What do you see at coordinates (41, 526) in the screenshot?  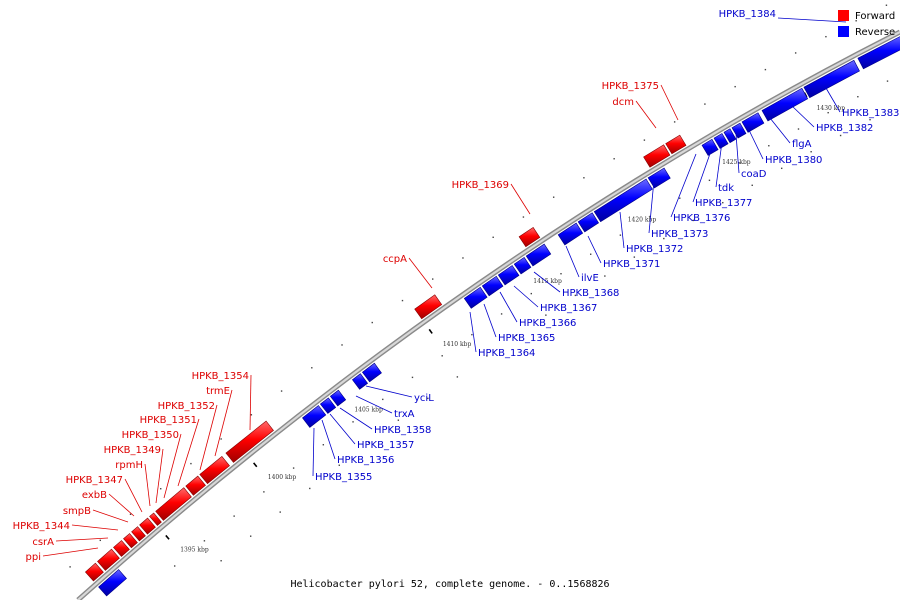 I see `gene-label: HPKB_1344` at bounding box center [41, 526].